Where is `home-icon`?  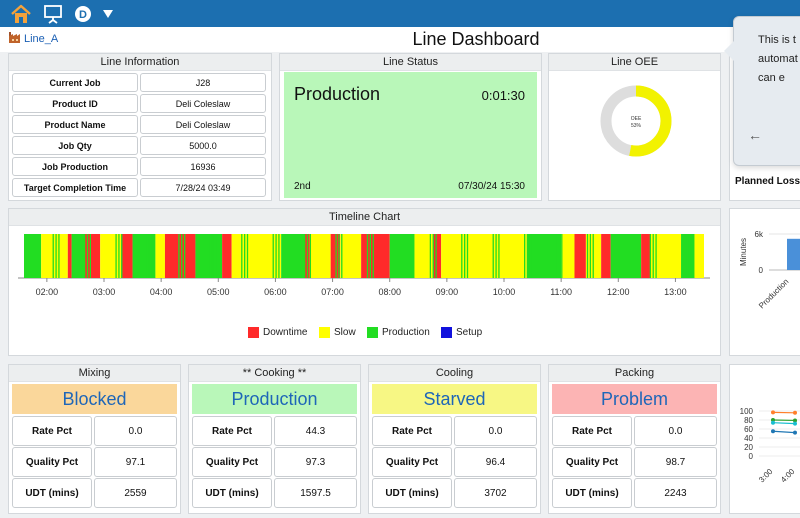
home-icon is located at coordinates (20, 13).